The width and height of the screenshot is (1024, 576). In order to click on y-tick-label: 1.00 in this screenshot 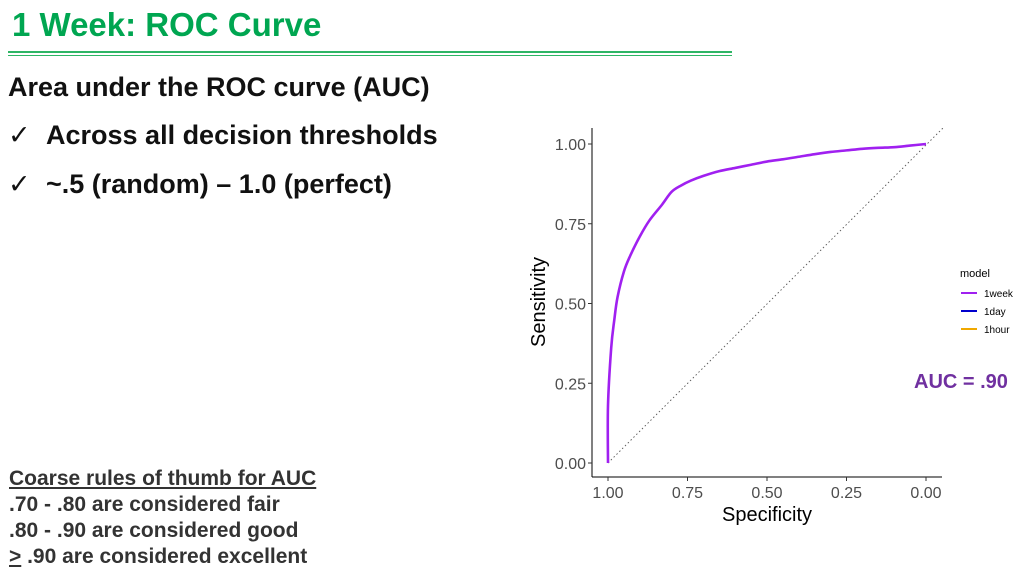, I will do `click(570, 145)`.